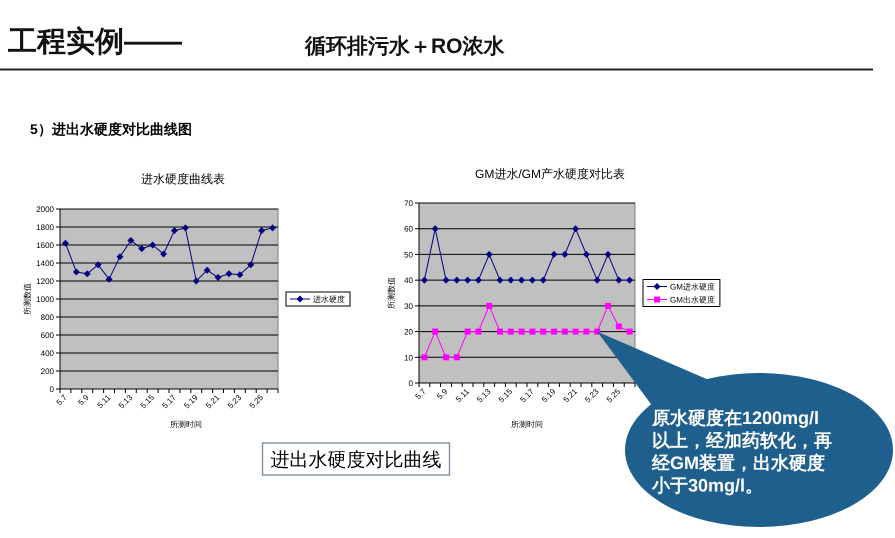 The height and width of the screenshot is (538, 895). Describe the element at coordinates (409, 281) in the screenshot. I see `y-tick-label: 40` at that location.